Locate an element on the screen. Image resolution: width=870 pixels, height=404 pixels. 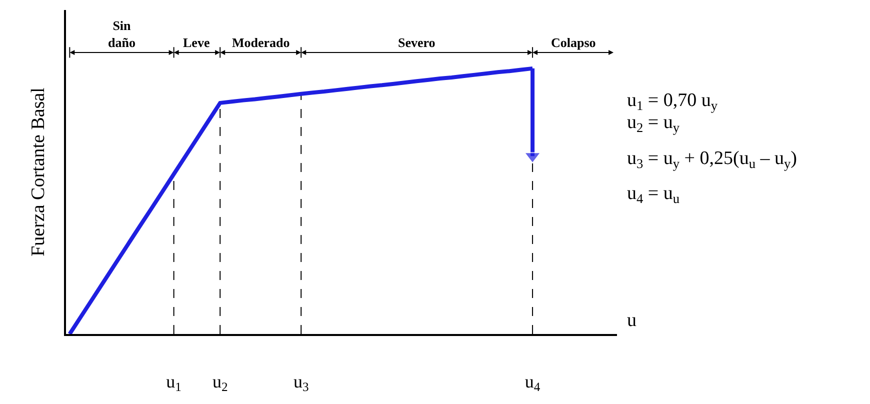
text: u$_{3}$ = u$_{y}$ + 0,25(u$_{u}$ – u$_{y}$) is located at coordinates (712, 159).